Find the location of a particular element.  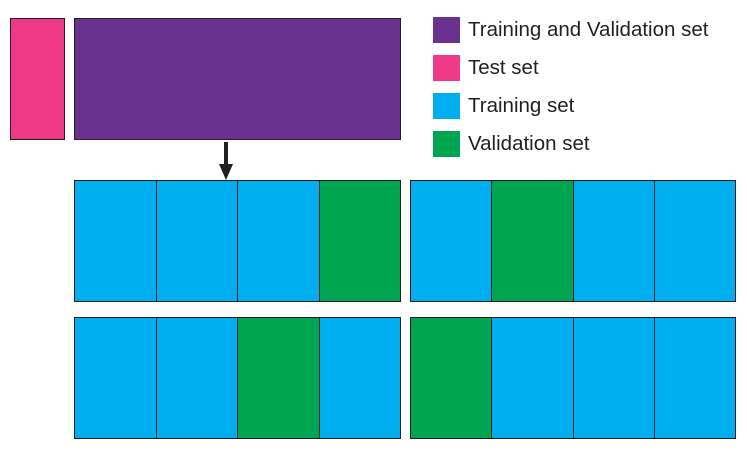

legend-swatch-test is located at coordinates (446, 68).